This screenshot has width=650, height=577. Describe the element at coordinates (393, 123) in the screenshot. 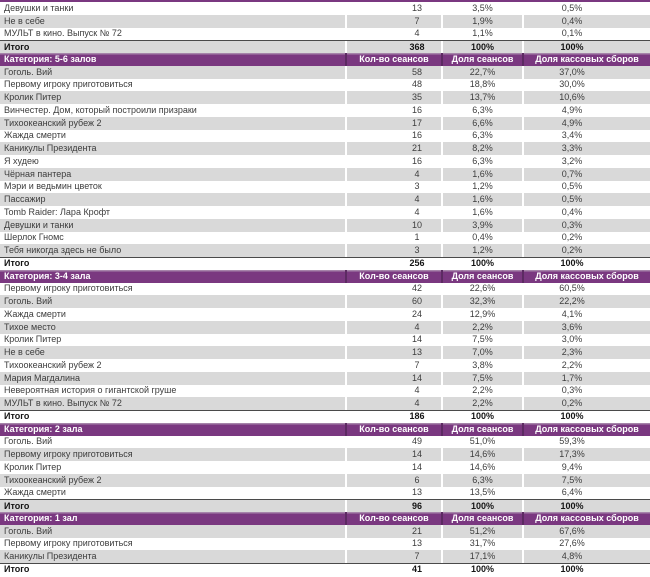

I see `sessions-count-cell: 17` at that location.